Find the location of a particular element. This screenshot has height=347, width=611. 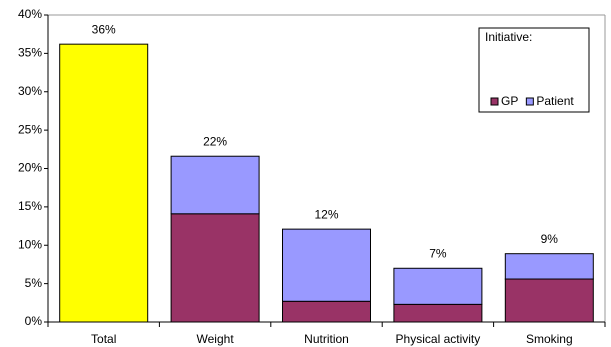

x-tick-label: Smoking is located at coordinates (549, 339).